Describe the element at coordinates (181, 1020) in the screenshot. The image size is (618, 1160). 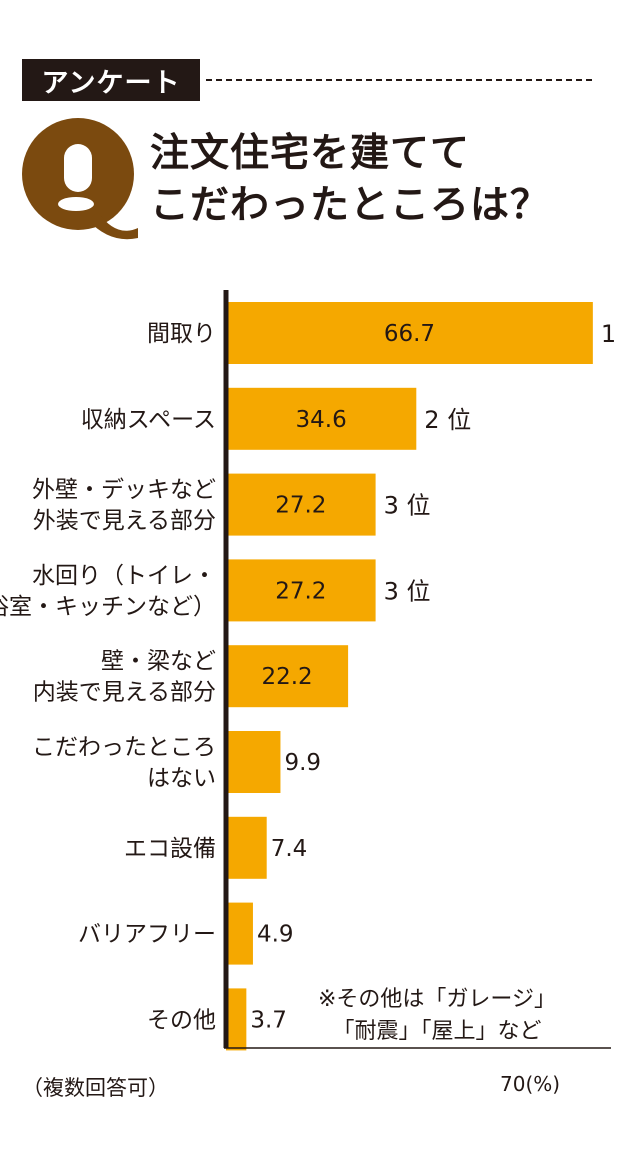
I see `category-label-9: その他` at that location.